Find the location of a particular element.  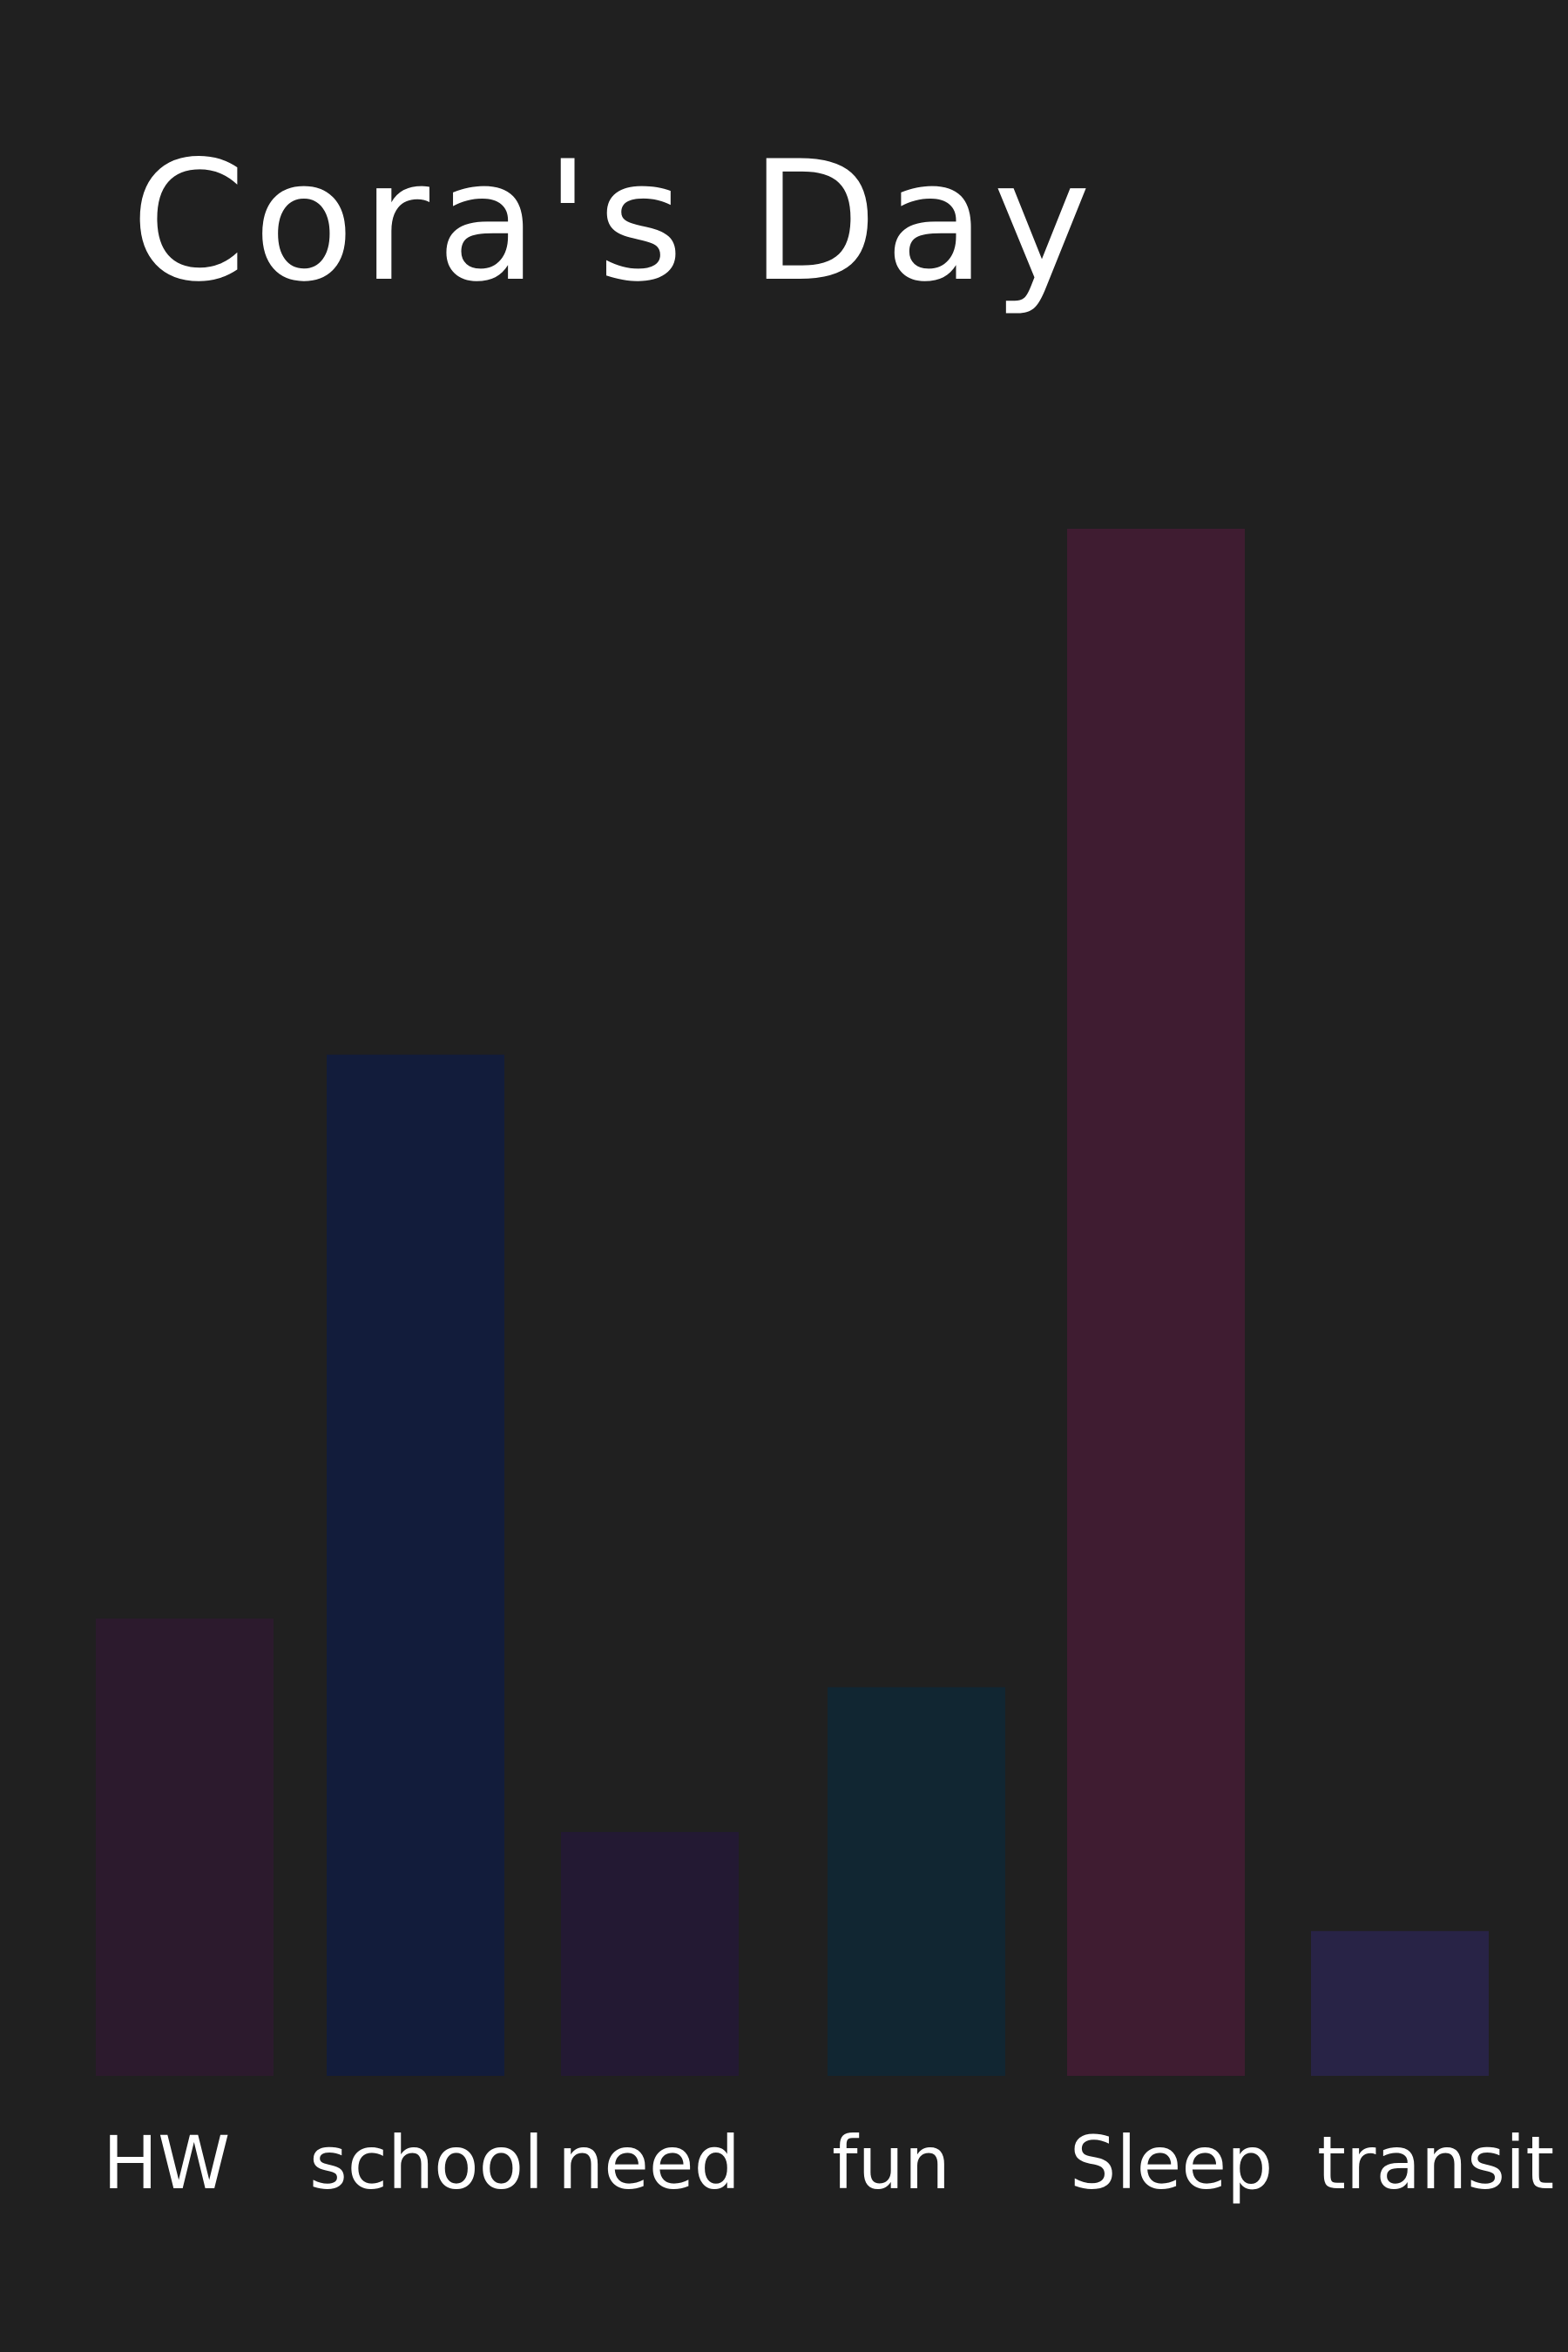

tick-label-transit: transit is located at coordinates (1435, 2163).